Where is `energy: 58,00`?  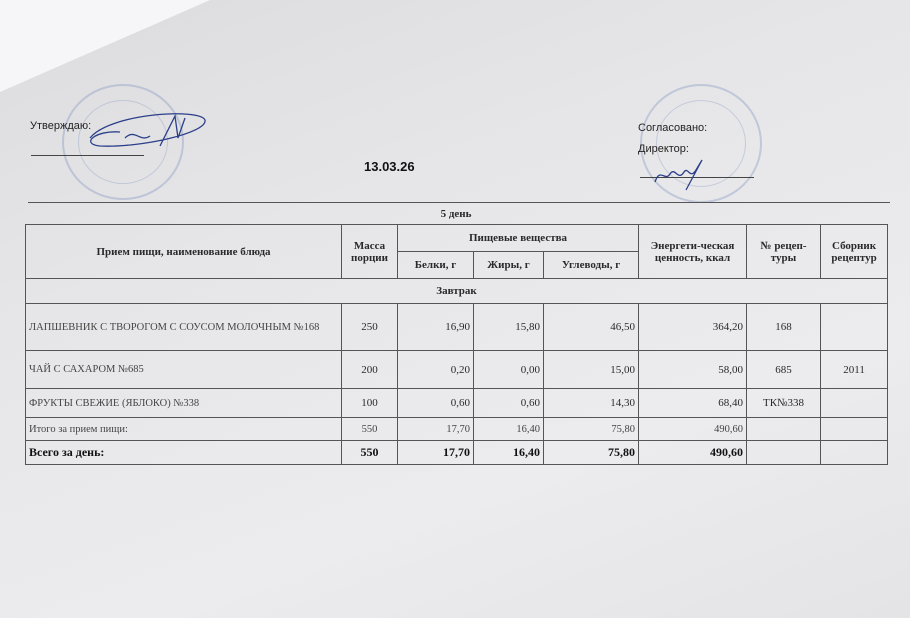 energy: 58,00 is located at coordinates (693, 369).